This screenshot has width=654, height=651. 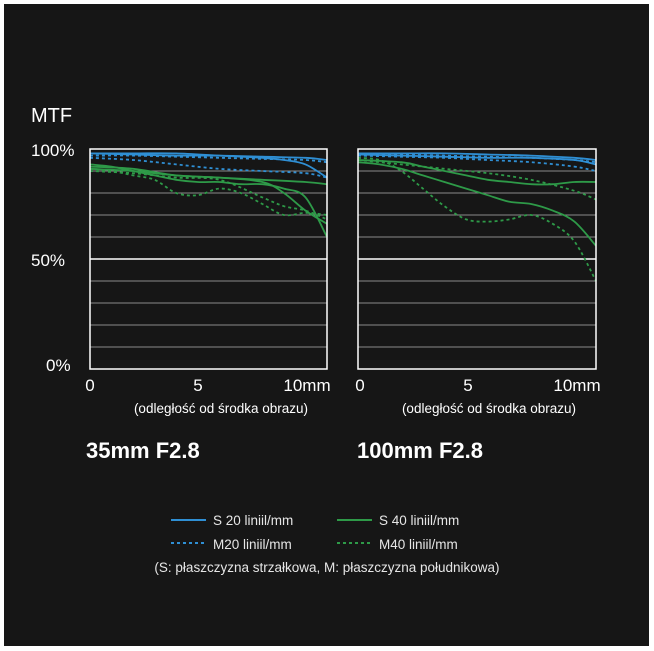 What do you see at coordinates (143, 450) in the screenshot?
I see `chart-title: 35mm F2.8` at bounding box center [143, 450].